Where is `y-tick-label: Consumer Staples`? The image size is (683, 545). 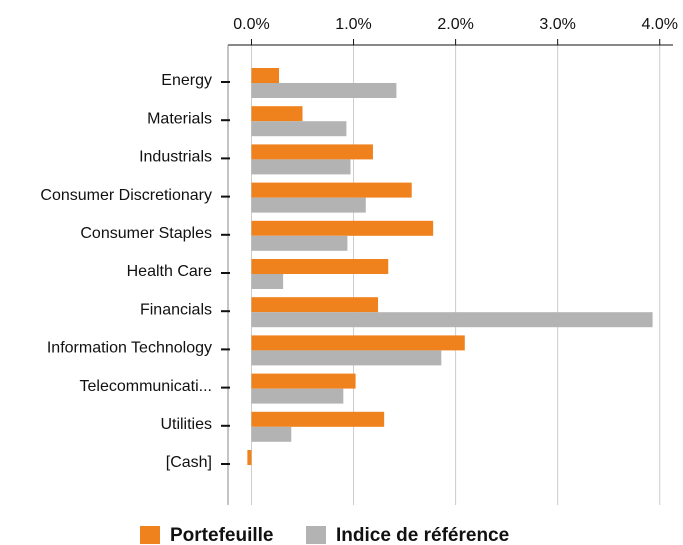 y-tick-label: Consumer Staples is located at coordinates (146, 233).